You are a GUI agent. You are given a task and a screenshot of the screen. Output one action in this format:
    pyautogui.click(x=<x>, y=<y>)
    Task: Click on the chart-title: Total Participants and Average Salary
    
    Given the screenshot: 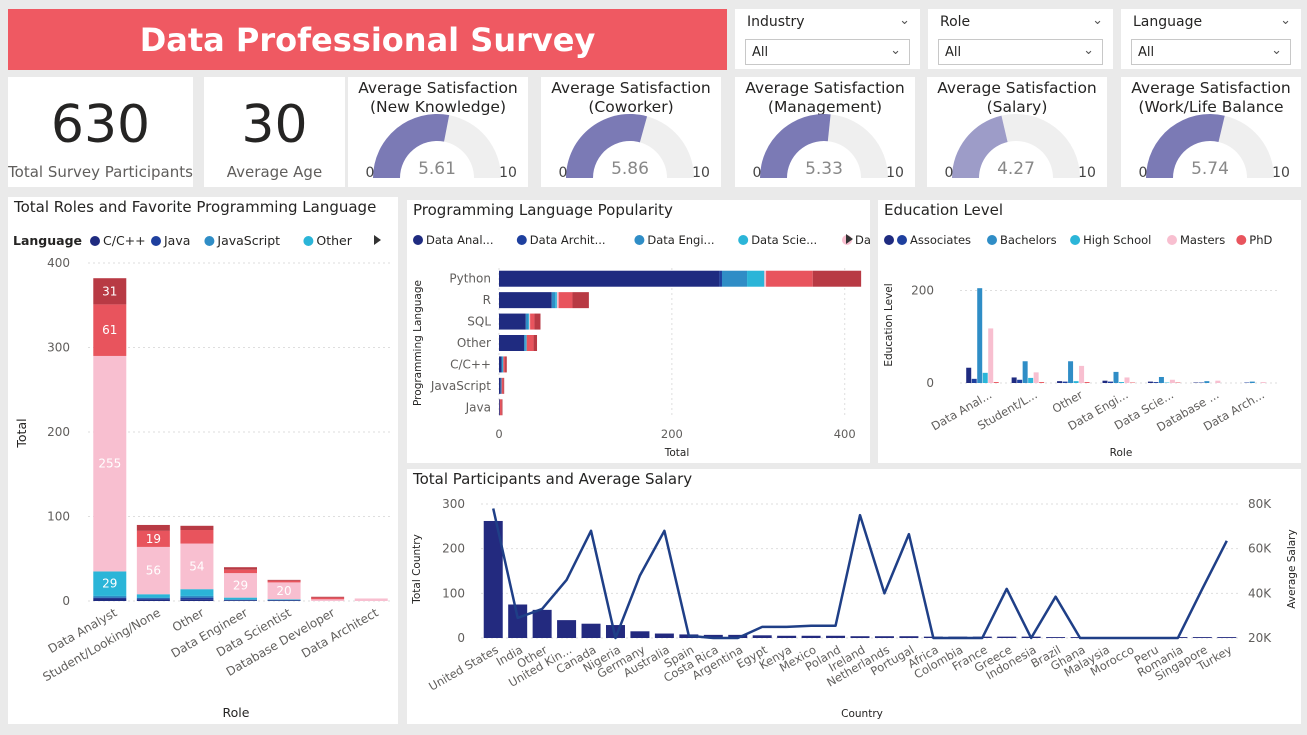 What is the action you would take?
    pyautogui.click(x=553, y=479)
    